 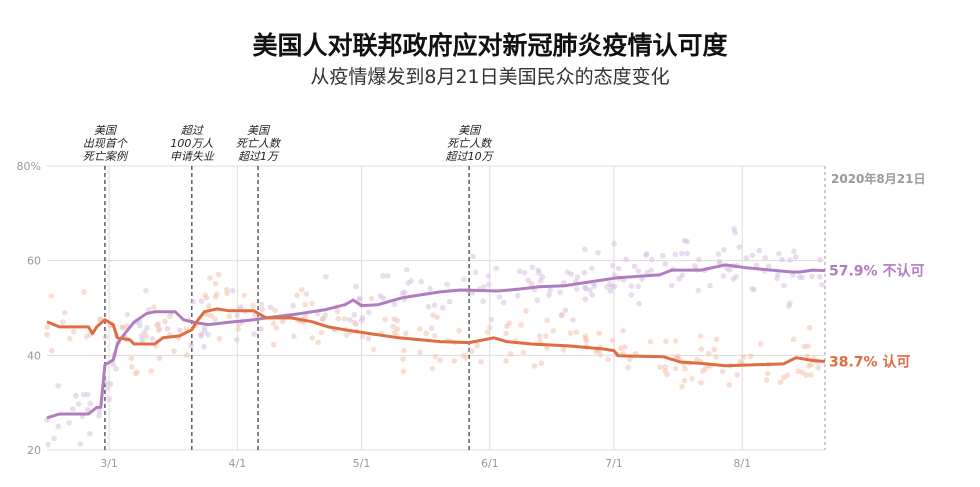 What do you see at coordinates (259, 130) in the screenshot?
I see `event-annotation: 美国` at bounding box center [259, 130].